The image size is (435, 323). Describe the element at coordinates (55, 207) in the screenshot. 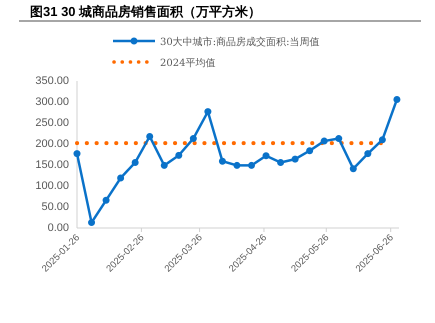

I see `y-tick-label: 50.00` at that location.